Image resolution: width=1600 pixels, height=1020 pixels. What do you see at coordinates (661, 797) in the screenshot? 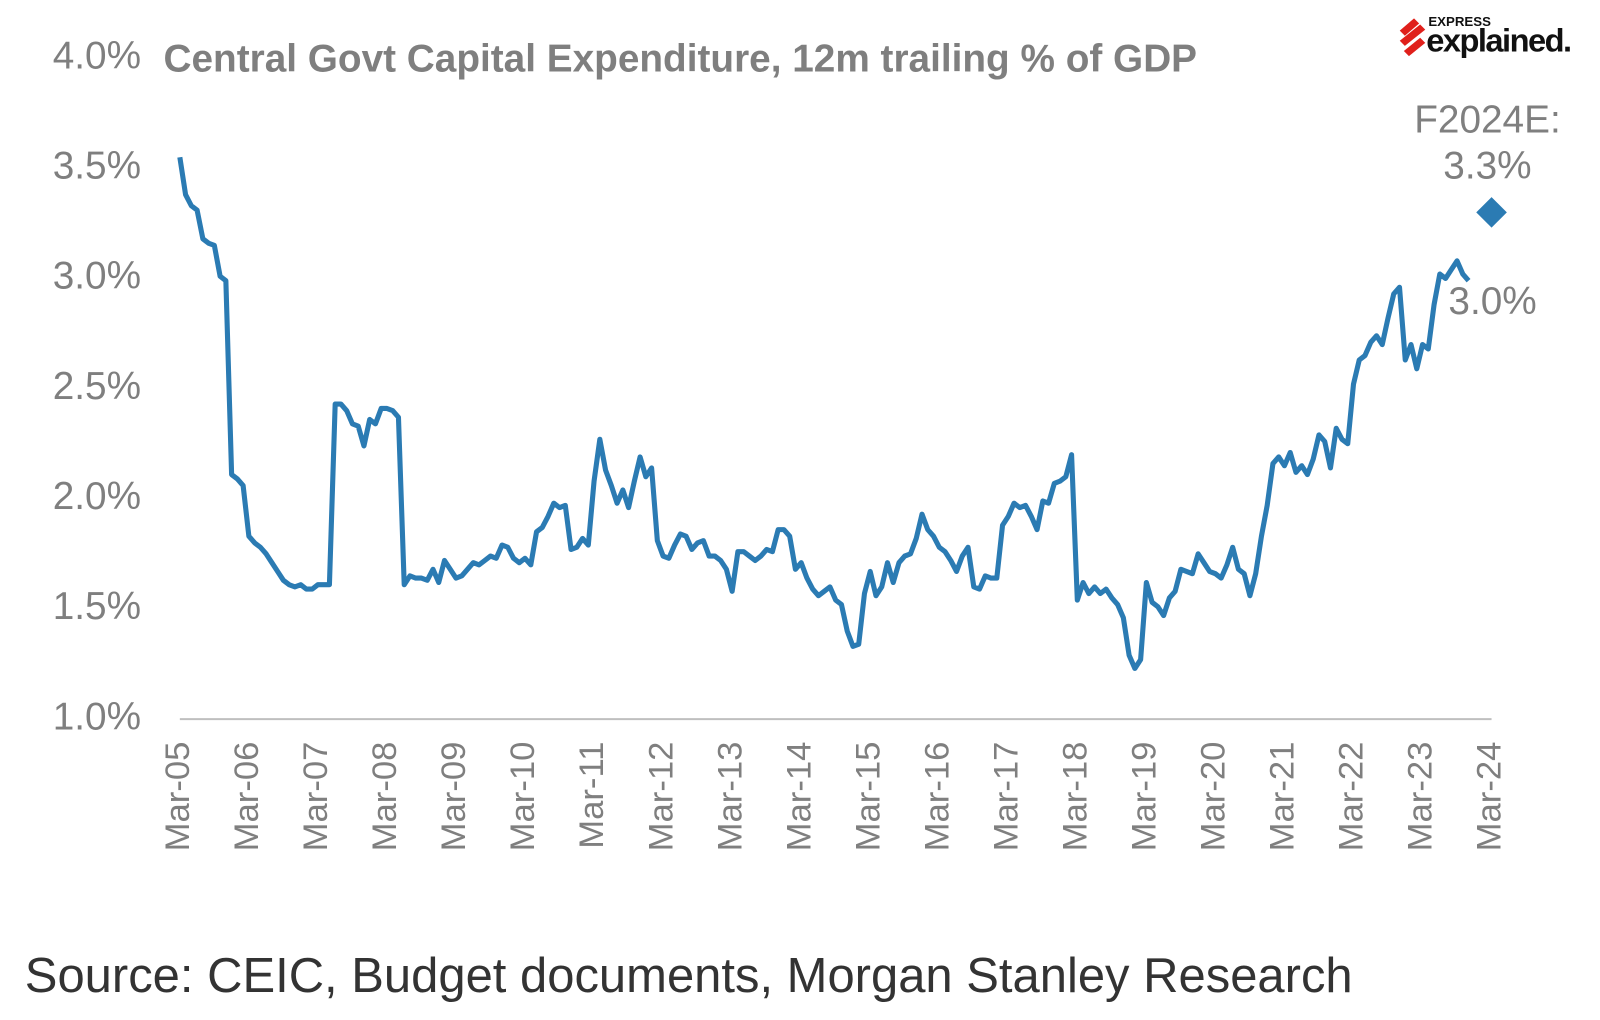
I see `x-tick-label: Mar-12` at bounding box center [661, 797].